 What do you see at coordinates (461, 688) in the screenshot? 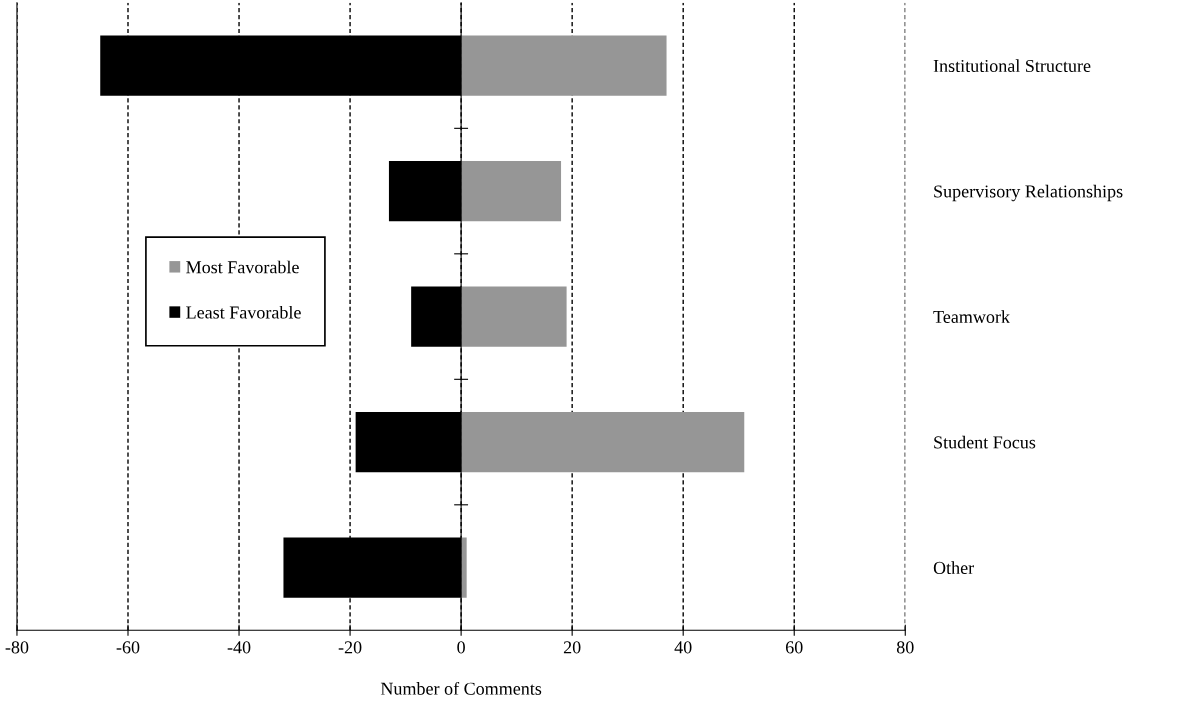
I see `x-axis-title: Number of Comments` at bounding box center [461, 688].